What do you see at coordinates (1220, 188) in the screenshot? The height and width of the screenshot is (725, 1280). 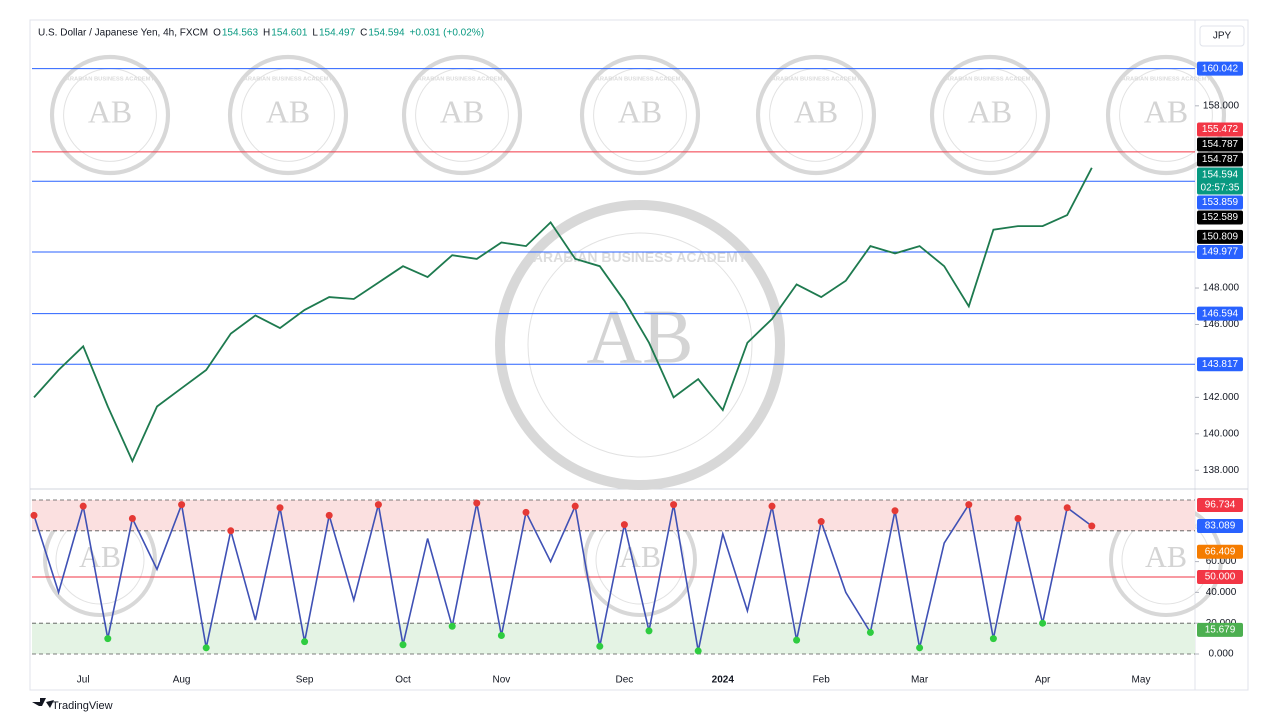 I see `countdown: 02:57:35` at bounding box center [1220, 188].